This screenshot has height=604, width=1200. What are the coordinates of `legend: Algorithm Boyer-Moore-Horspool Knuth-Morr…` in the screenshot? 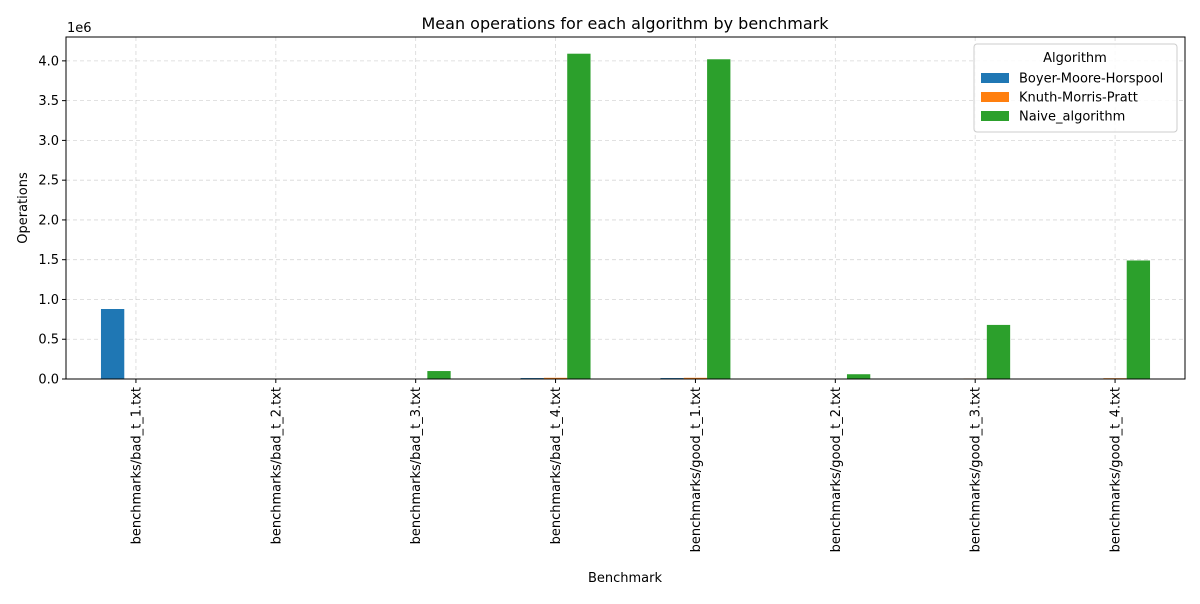 It's located at (1075, 88).